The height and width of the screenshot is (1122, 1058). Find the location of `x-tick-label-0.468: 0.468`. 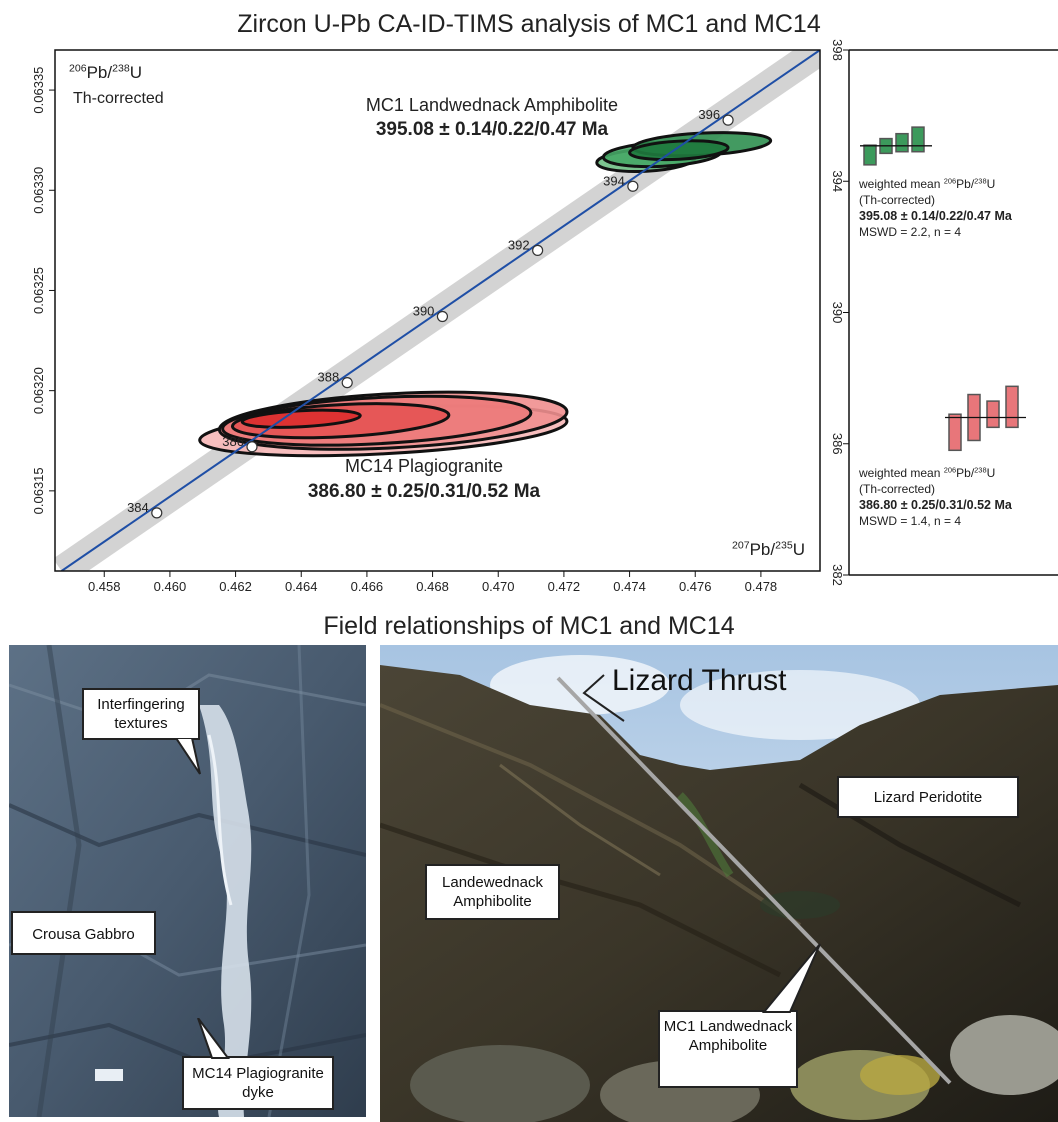

x-tick-label-0.468: 0.468 is located at coordinates (432, 586).